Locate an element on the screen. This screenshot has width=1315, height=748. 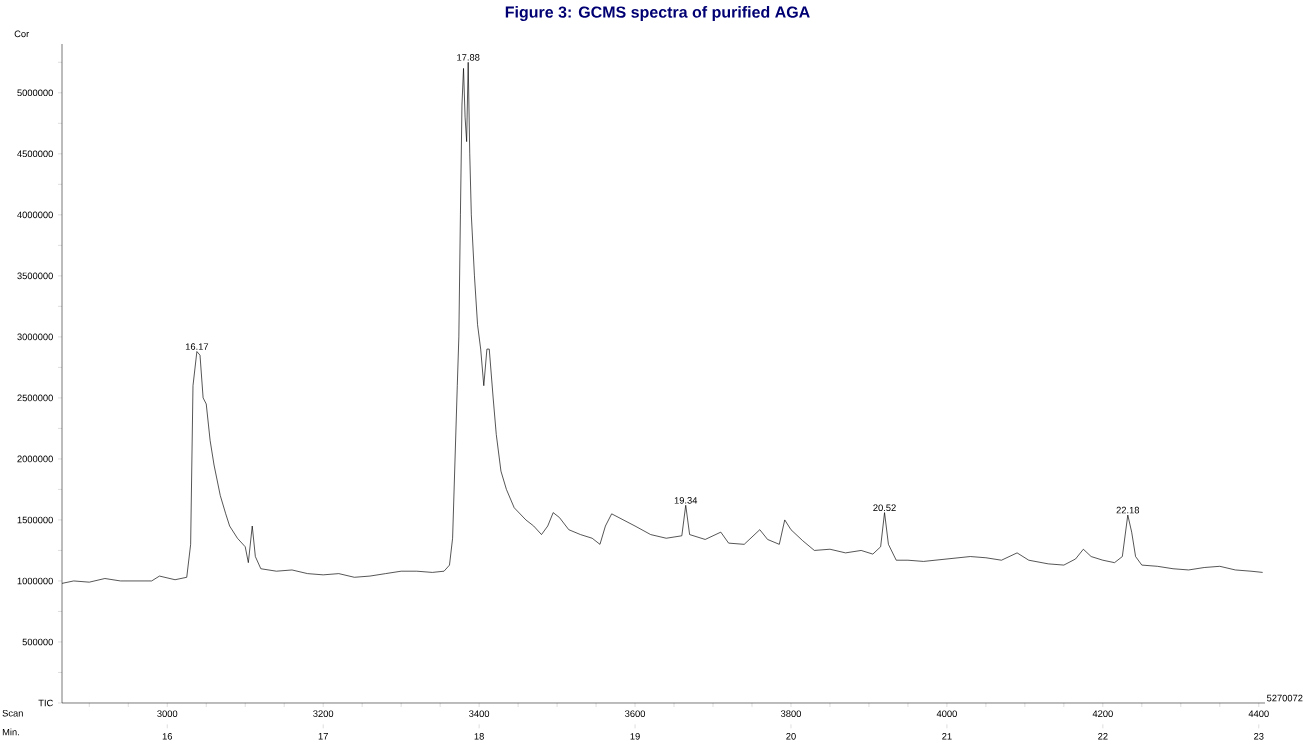
x2-tick-label: 23 is located at coordinates (1259, 736).